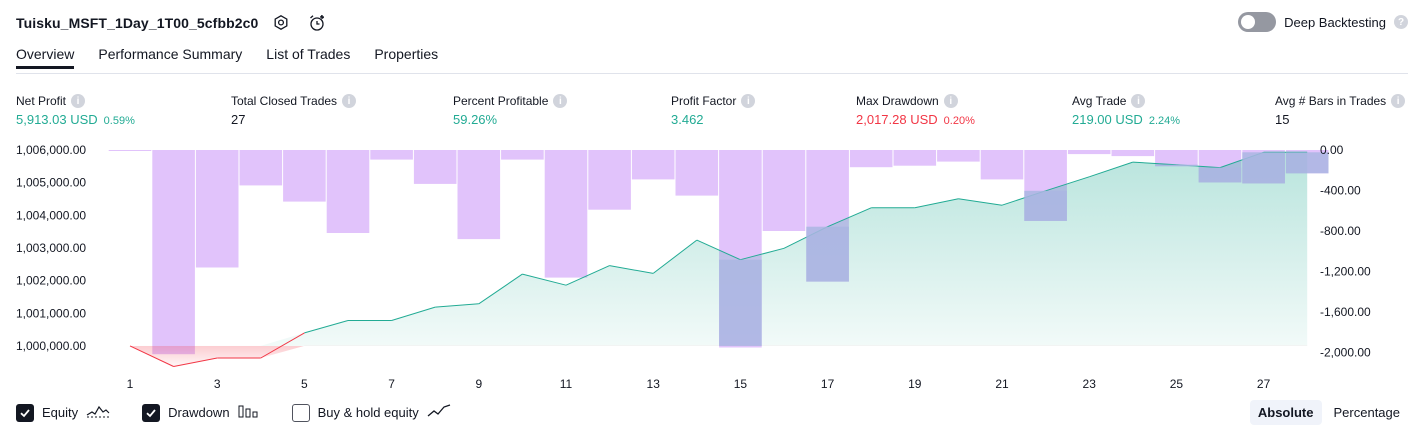 The height and width of the screenshot is (438, 1424). I want to click on absolute-button: Absolute, so click(1285, 412).